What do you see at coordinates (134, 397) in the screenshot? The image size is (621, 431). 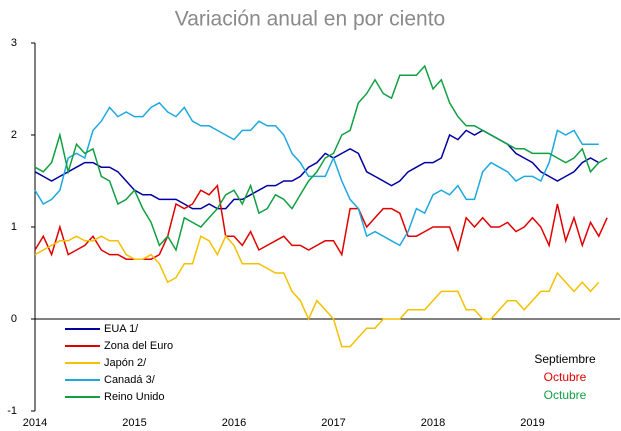 I see `legend-label: Reino Unido` at bounding box center [134, 397].